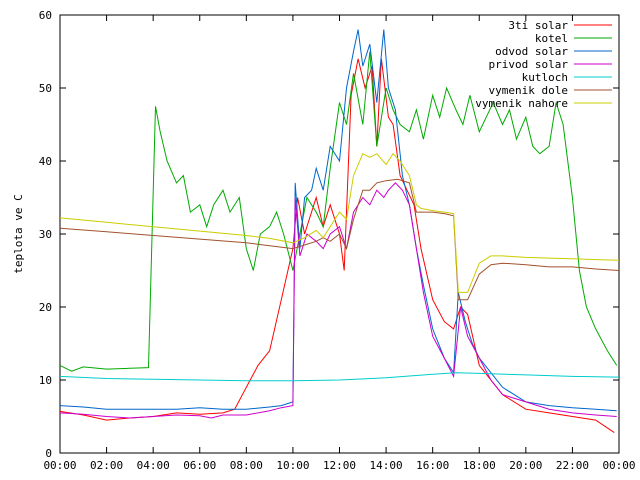 The height and width of the screenshot is (480, 640). I want to click on x-tick-label: 14:00, so click(386, 465).